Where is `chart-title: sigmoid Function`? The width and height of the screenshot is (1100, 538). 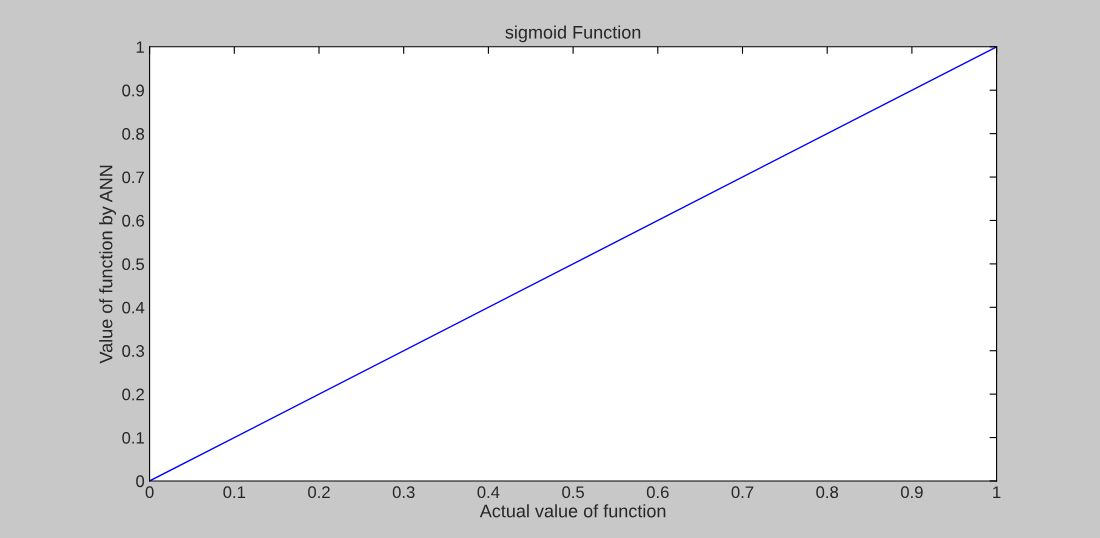
chart-title: sigmoid Function is located at coordinates (573, 34).